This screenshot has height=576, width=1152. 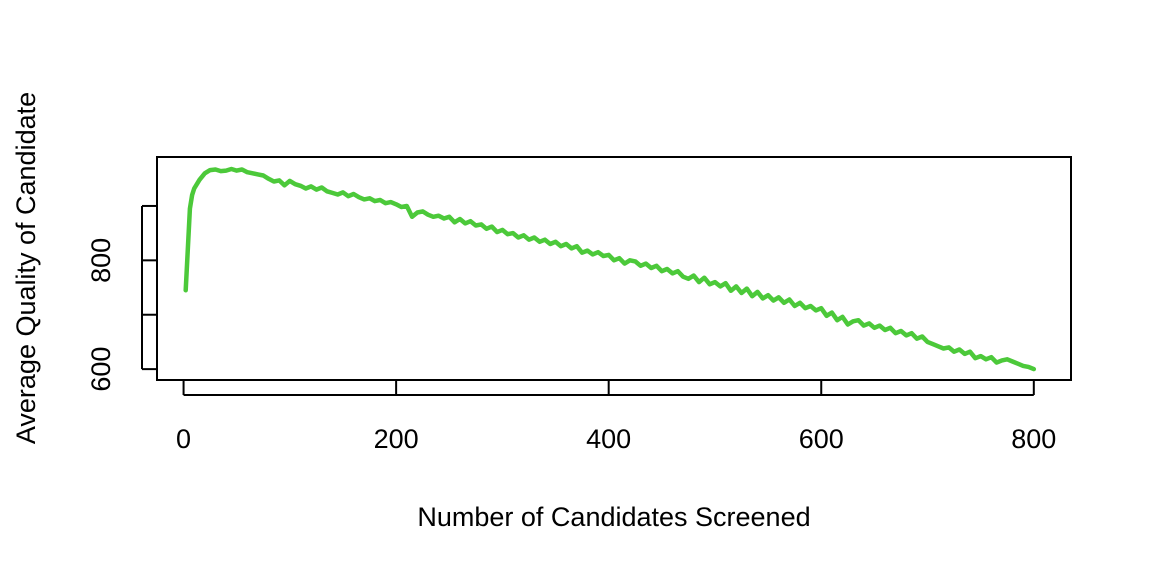 I want to click on y-axis-label: Average Quality of Candidate, so click(x=26, y=268).